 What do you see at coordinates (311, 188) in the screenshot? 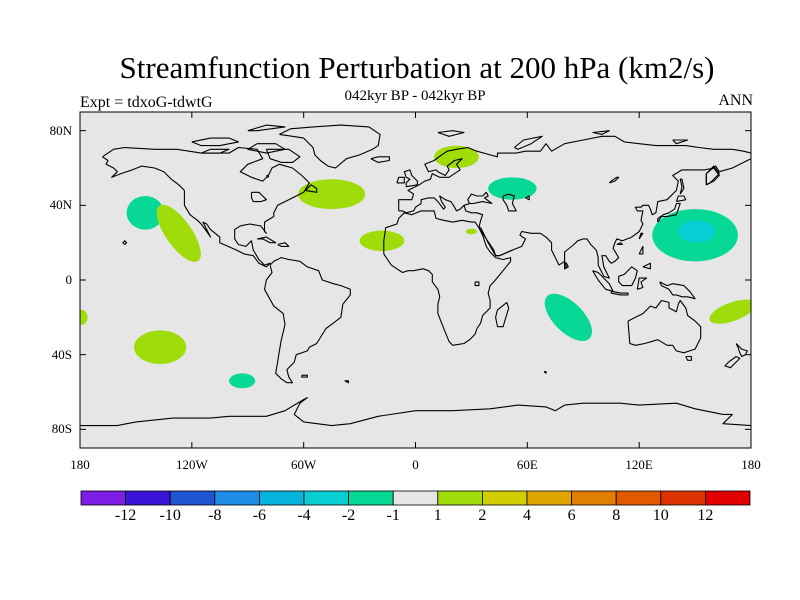
I see `coastline-newfoundland` at bounding box center [311, 188].